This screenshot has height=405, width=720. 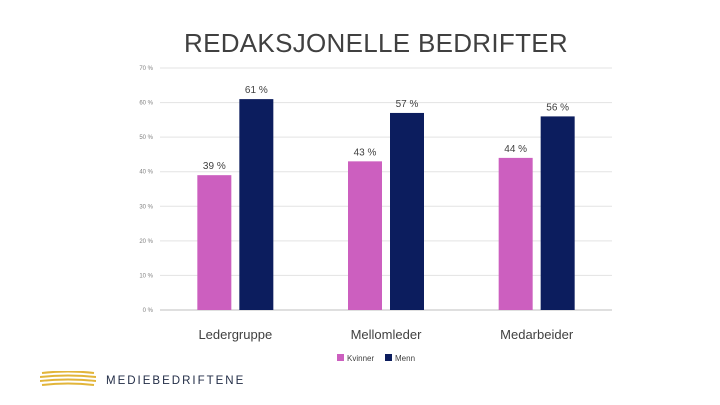 What do you see at coordinates (376, 43) in the screenshot?
I see `chart-title: REDAKSJONELLE BEDRIFTER` at bounding box center [376, 43].